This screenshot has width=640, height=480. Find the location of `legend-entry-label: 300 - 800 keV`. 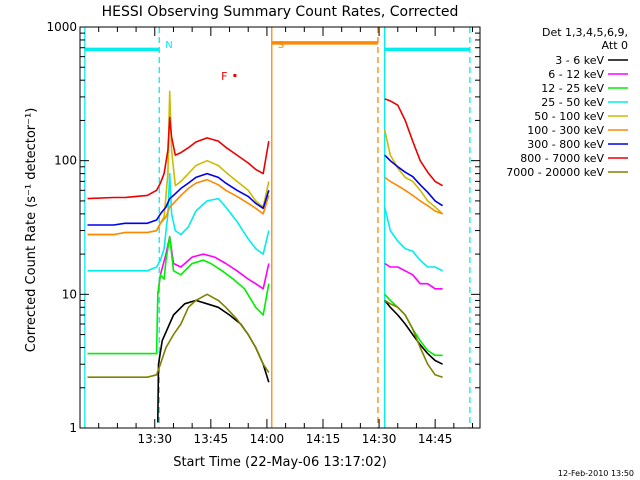

legend-entry-label: 300 - 800 keV is located at coordinates (565, 144).